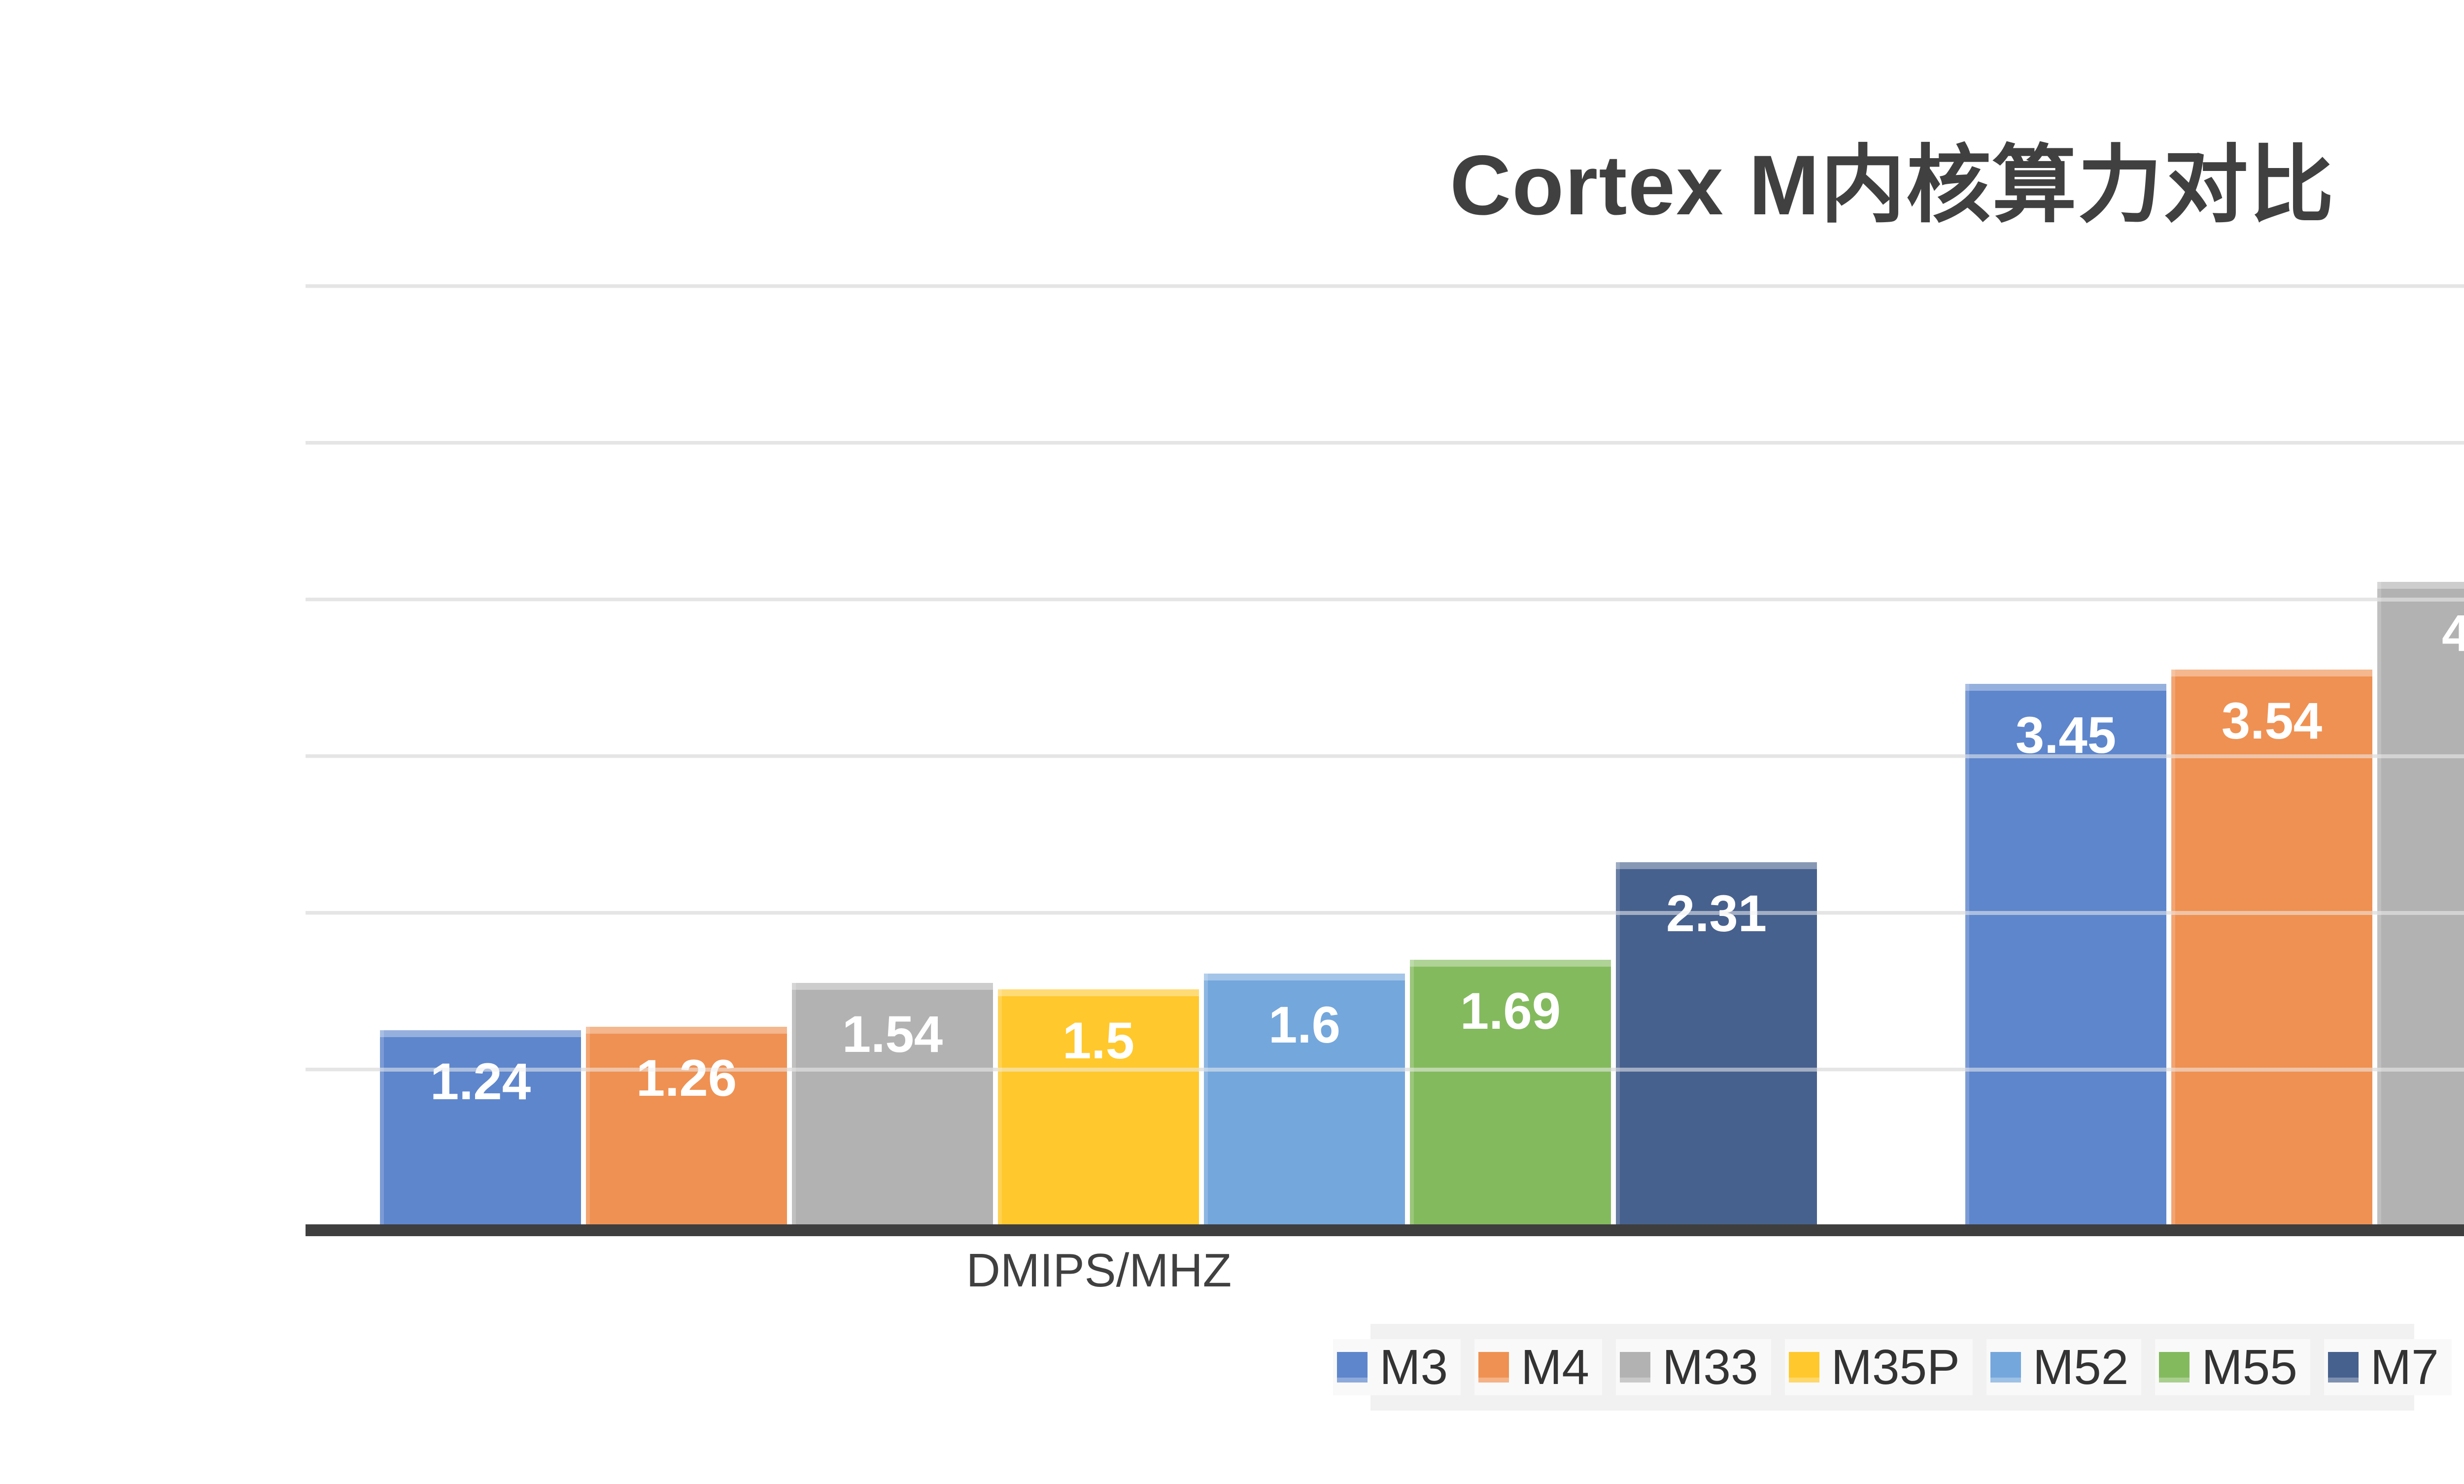 The width and height of the screenshot is (2464, 1484). I want to click on bar-m52-dmips: 1.6, so click(1304, 1099).